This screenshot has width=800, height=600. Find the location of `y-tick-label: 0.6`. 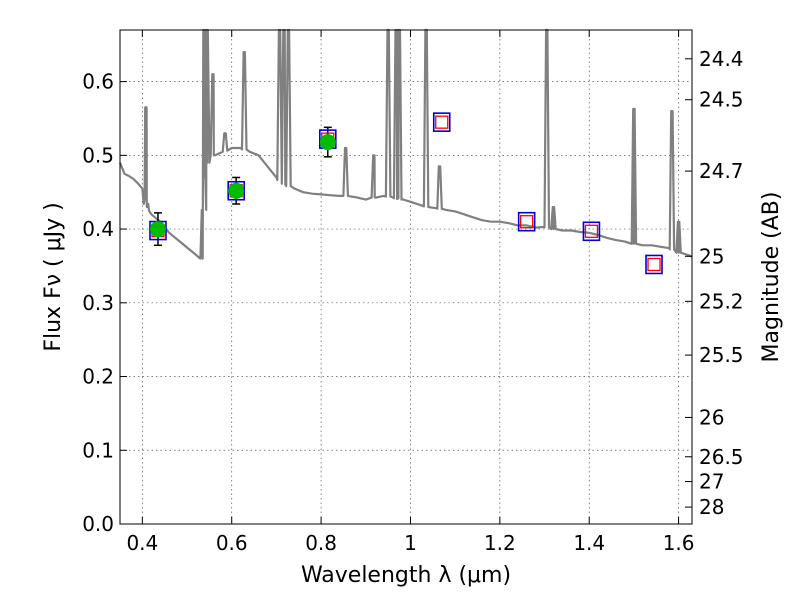

y-tick-label: 0.6 is located at coordinates (98, 82).